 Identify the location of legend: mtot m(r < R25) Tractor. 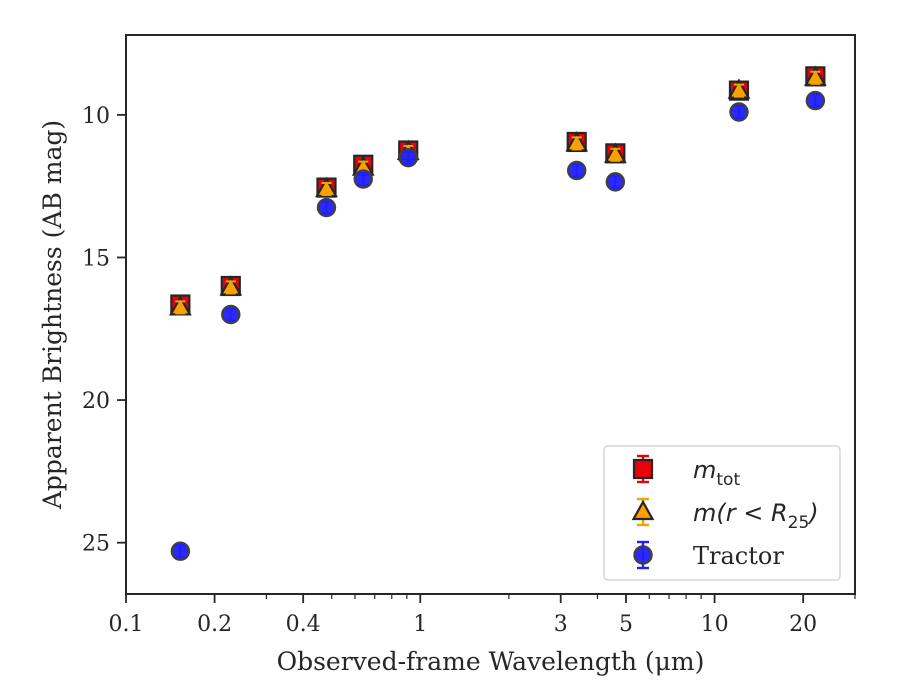
(722, 513).